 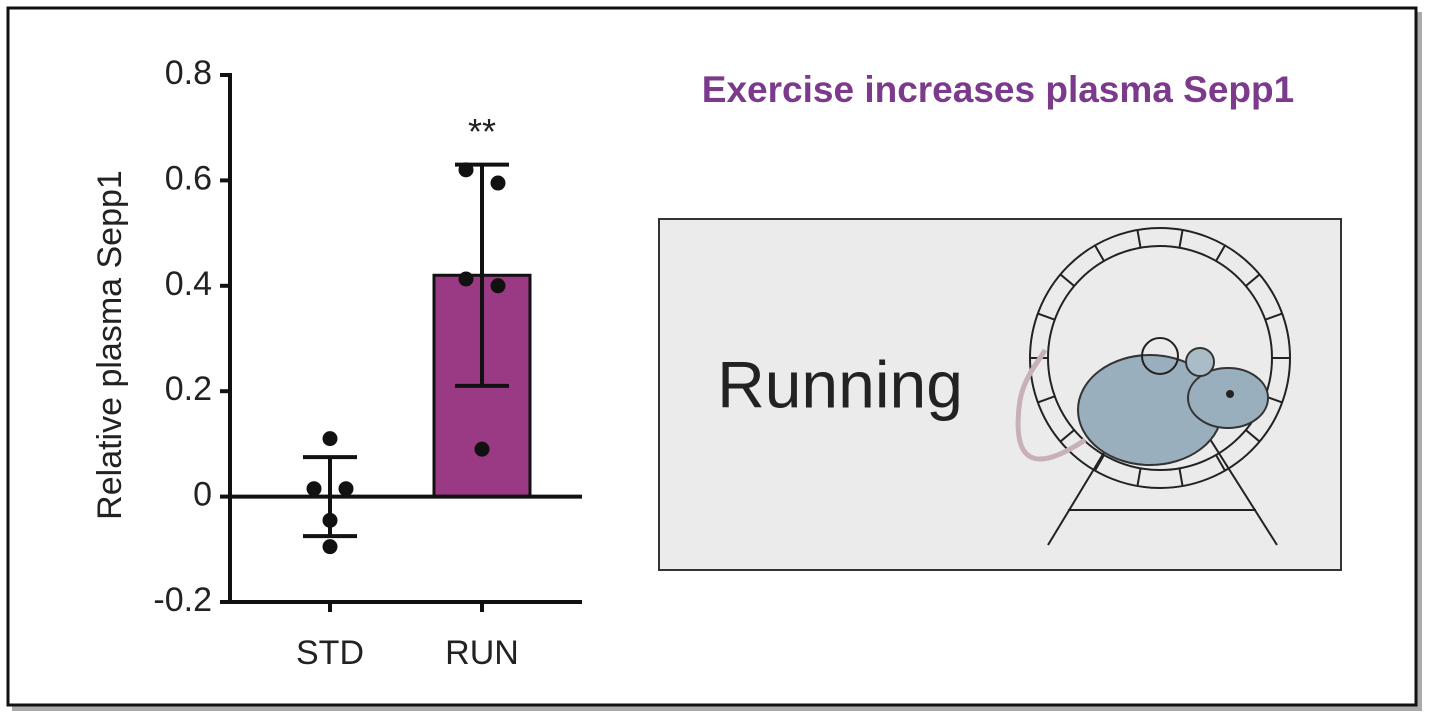 I want to click on mouse-tail, so click(x=1051, y=405).